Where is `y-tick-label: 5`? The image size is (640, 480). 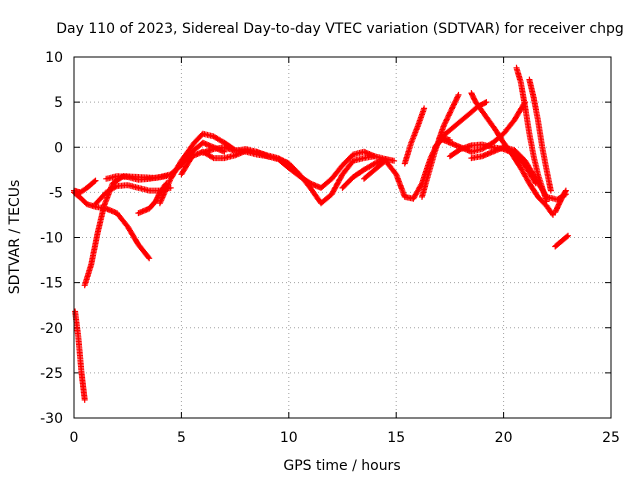
y-tick-label: 5 is located at coordinates (58, 103).